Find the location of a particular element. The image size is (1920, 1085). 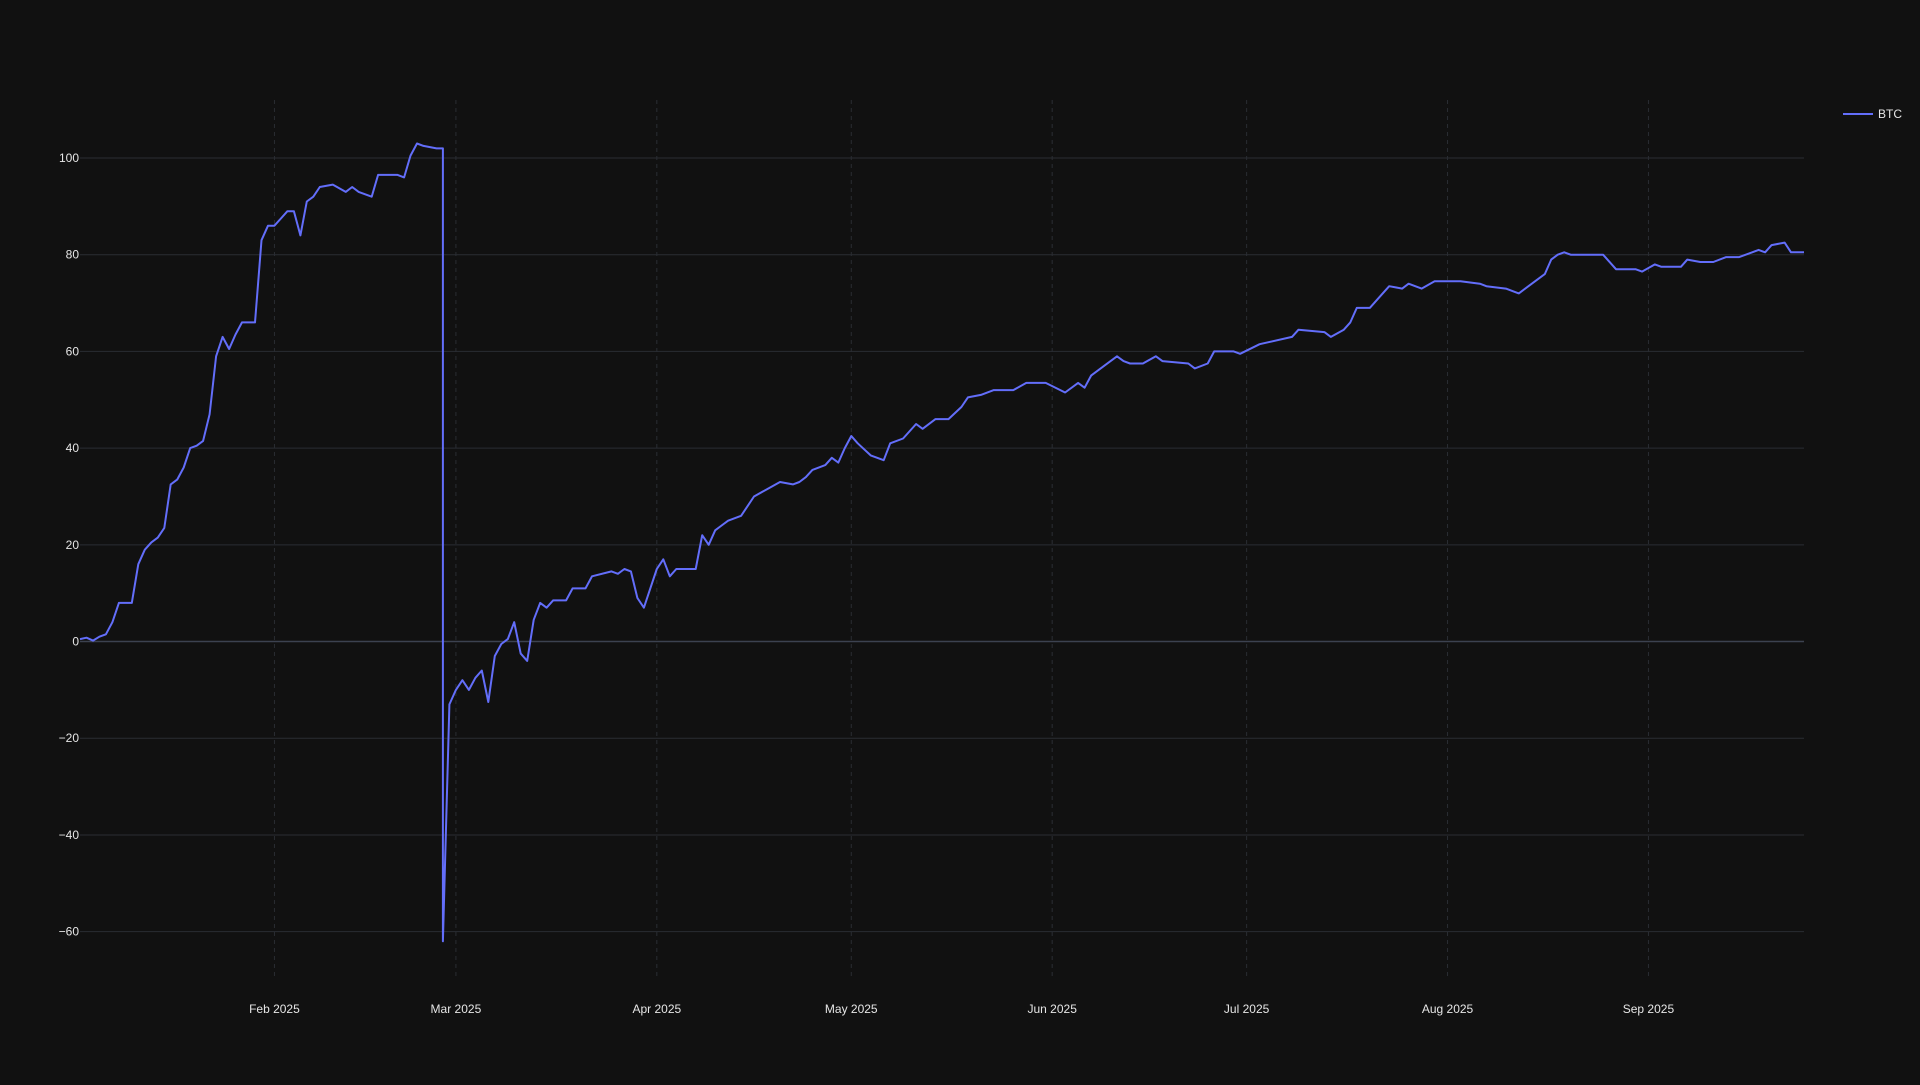

y-tick-label: 0 is located at coordinates (75, 642).